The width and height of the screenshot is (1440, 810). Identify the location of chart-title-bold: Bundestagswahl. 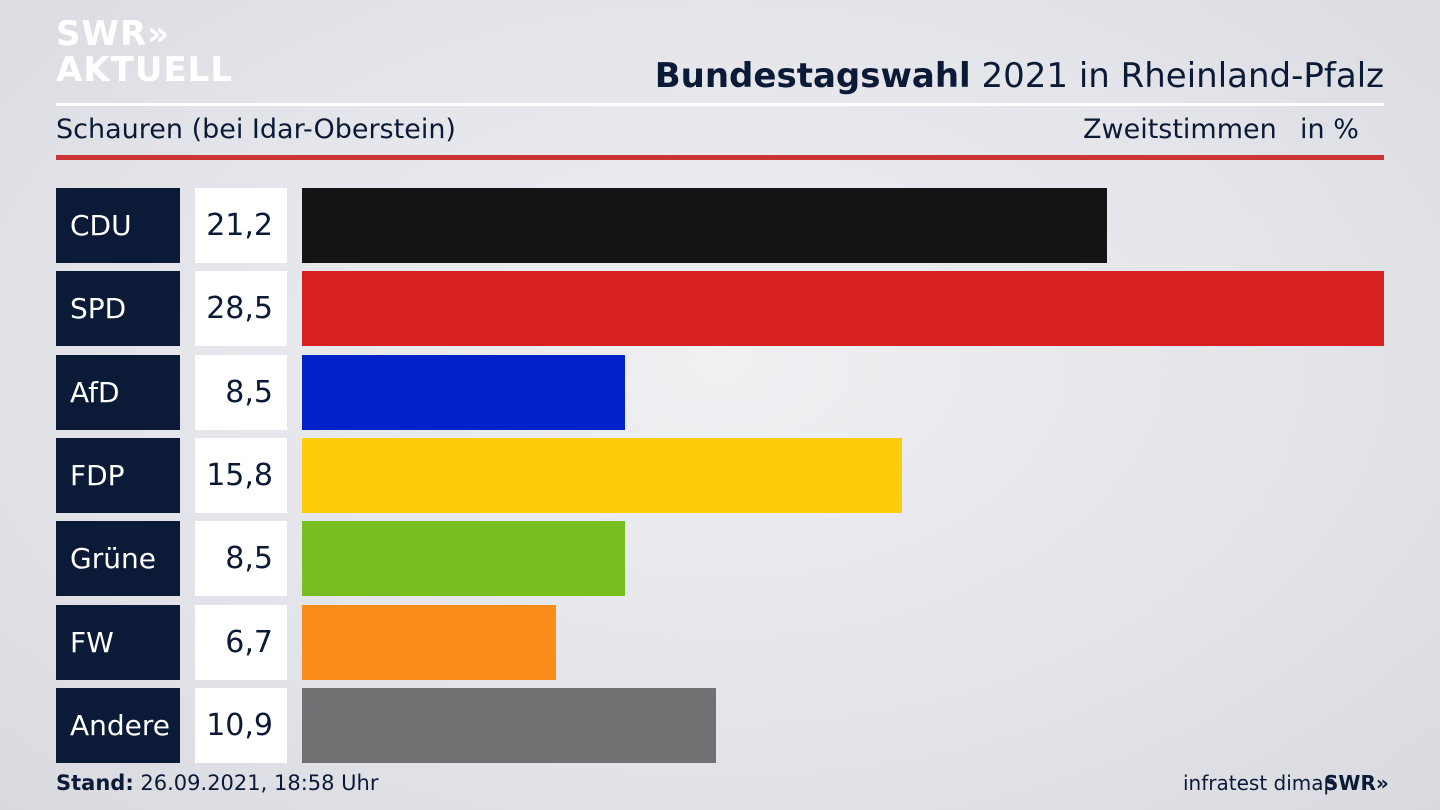
(812, 76).